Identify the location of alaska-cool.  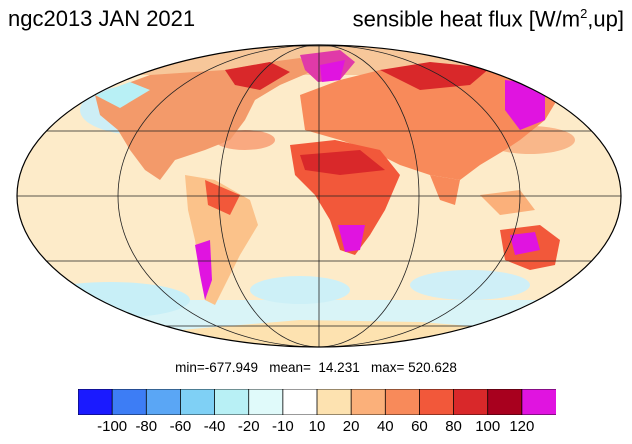
(122, 95).